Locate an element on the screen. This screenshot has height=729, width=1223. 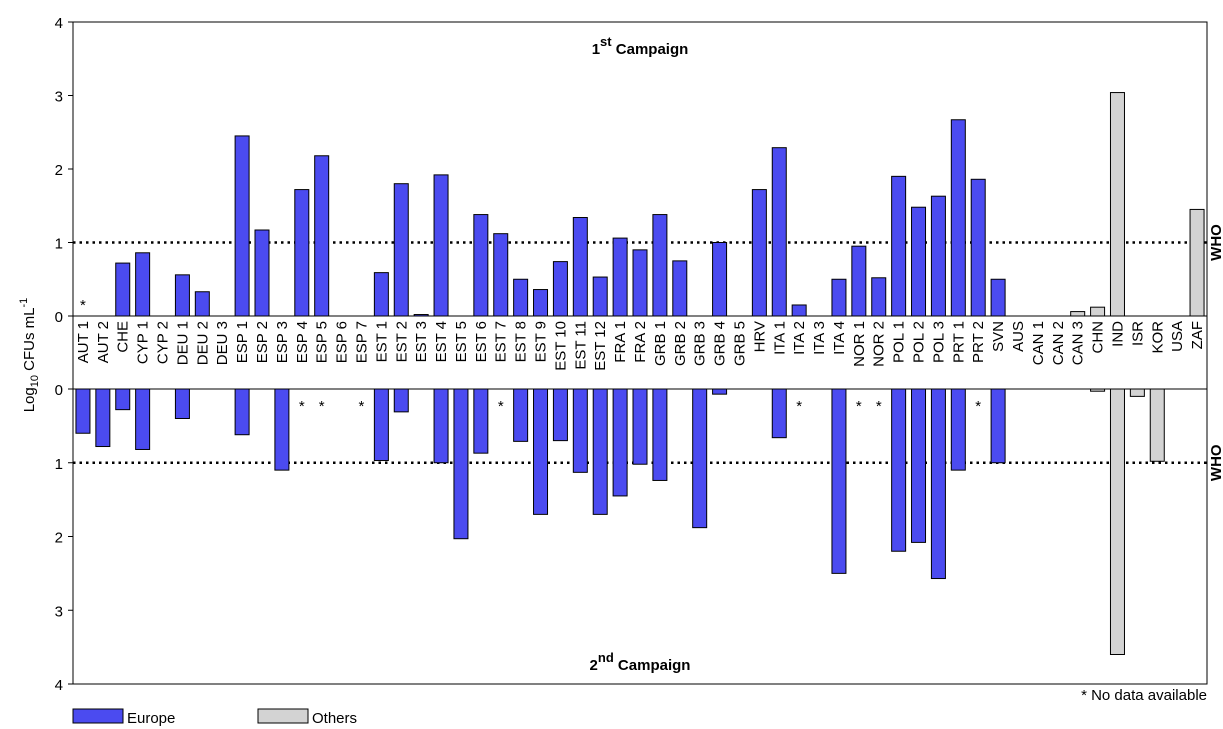
x-tick-label: ZAF is located at coordinates (1197, 335).